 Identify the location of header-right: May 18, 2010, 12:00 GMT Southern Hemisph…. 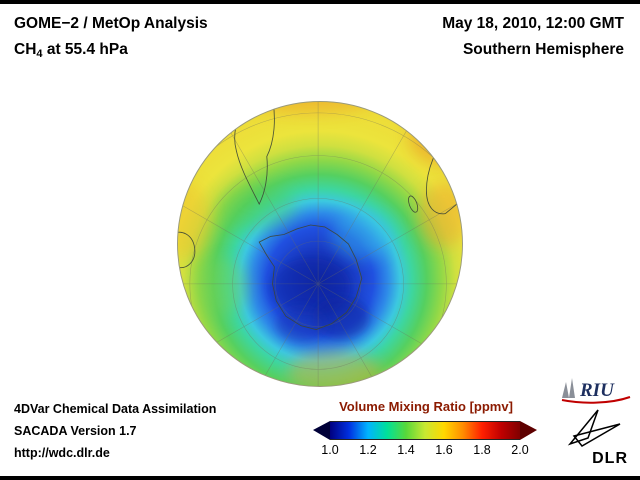
(533, 37).